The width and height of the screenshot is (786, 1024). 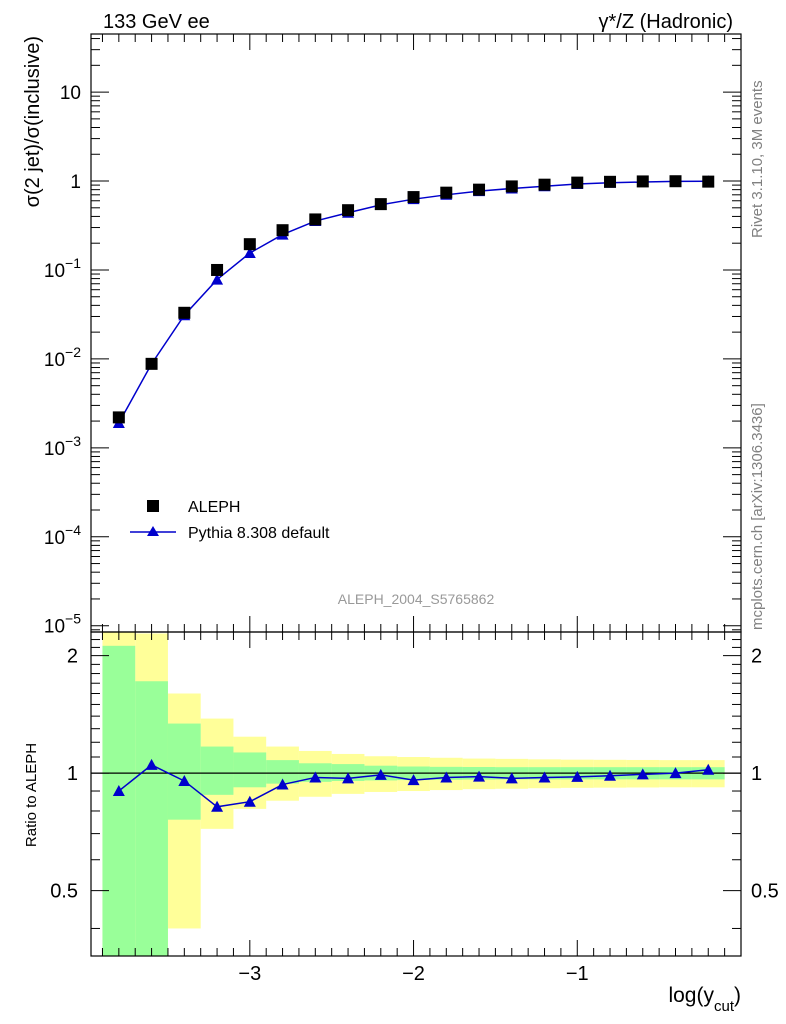 What do you see at coordinates (416, 599) in the screenshot?
I see `analysis-label: ALEPH_2004_S5765862` at bounding box center [416, 599].